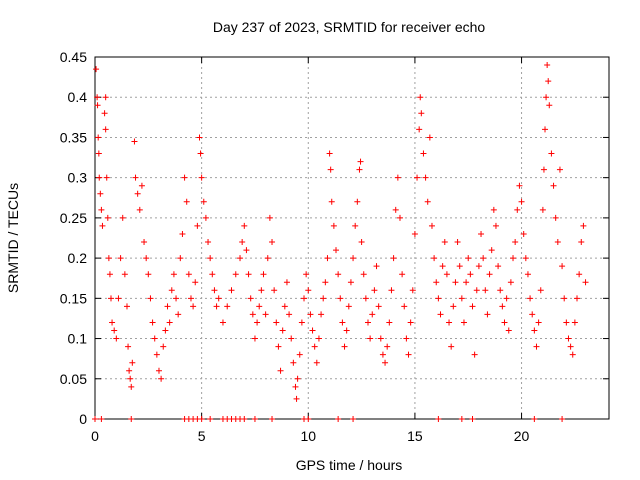  What do you see at coordinates (78, 258) in the screenshot?
I see `y-tick-label: 0.2` at bounding box center [78, 258].